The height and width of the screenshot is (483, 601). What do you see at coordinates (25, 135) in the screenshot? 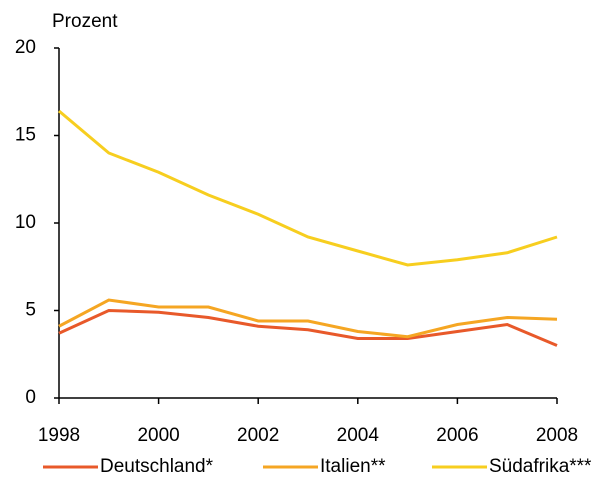
I see `y-tick-label: 15` at bounding box center [25, 135].